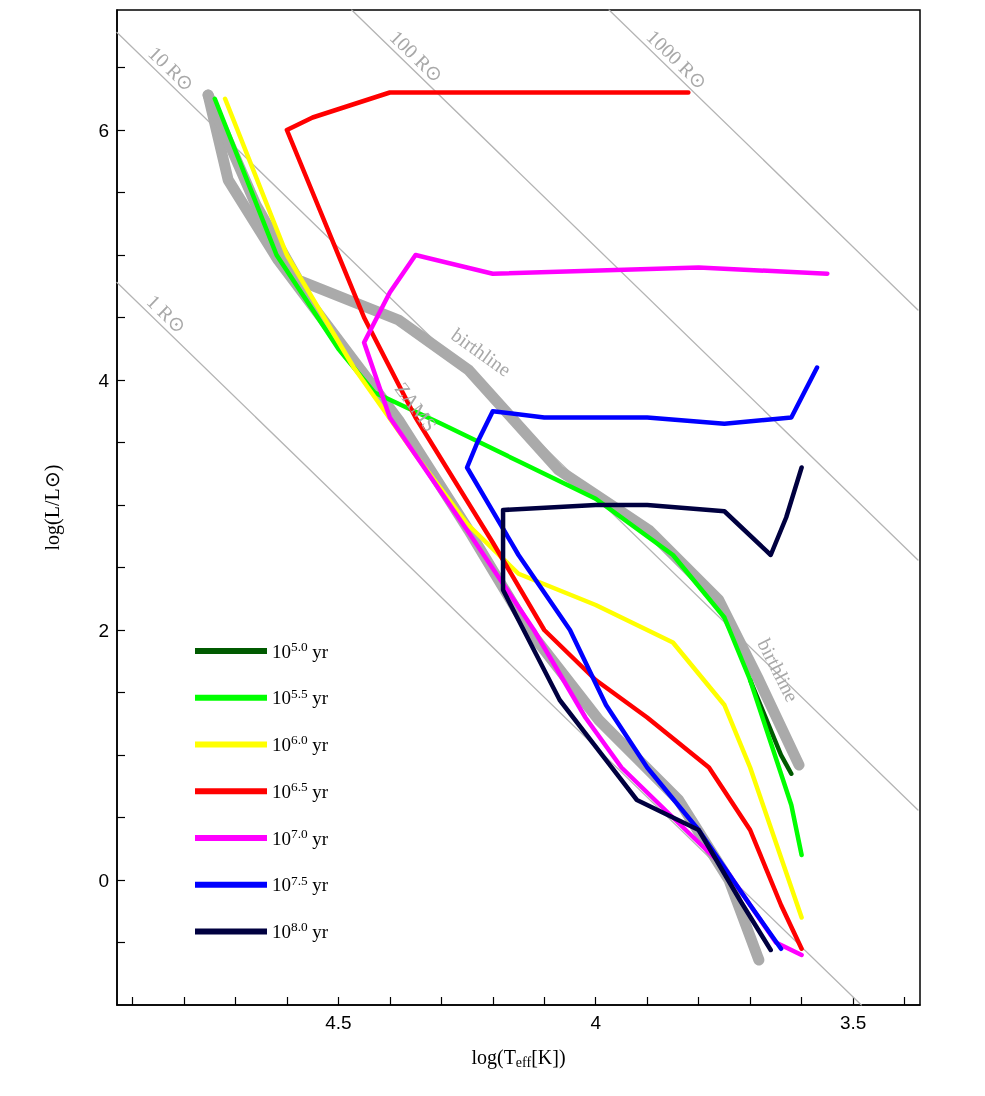 This screenshot has width=985, height=1096. Describe the element at coordinates (103, 880) in the screenshot. I see `y-tick-label: 0` at that location.